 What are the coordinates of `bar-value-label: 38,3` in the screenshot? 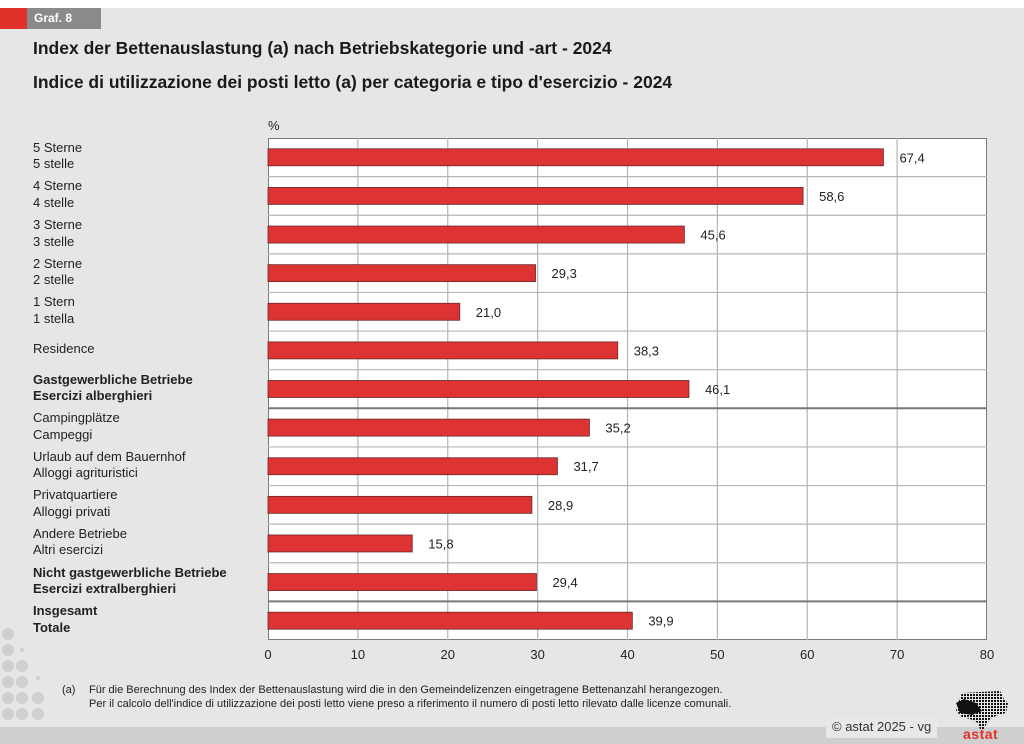 It's located at (646, 350).